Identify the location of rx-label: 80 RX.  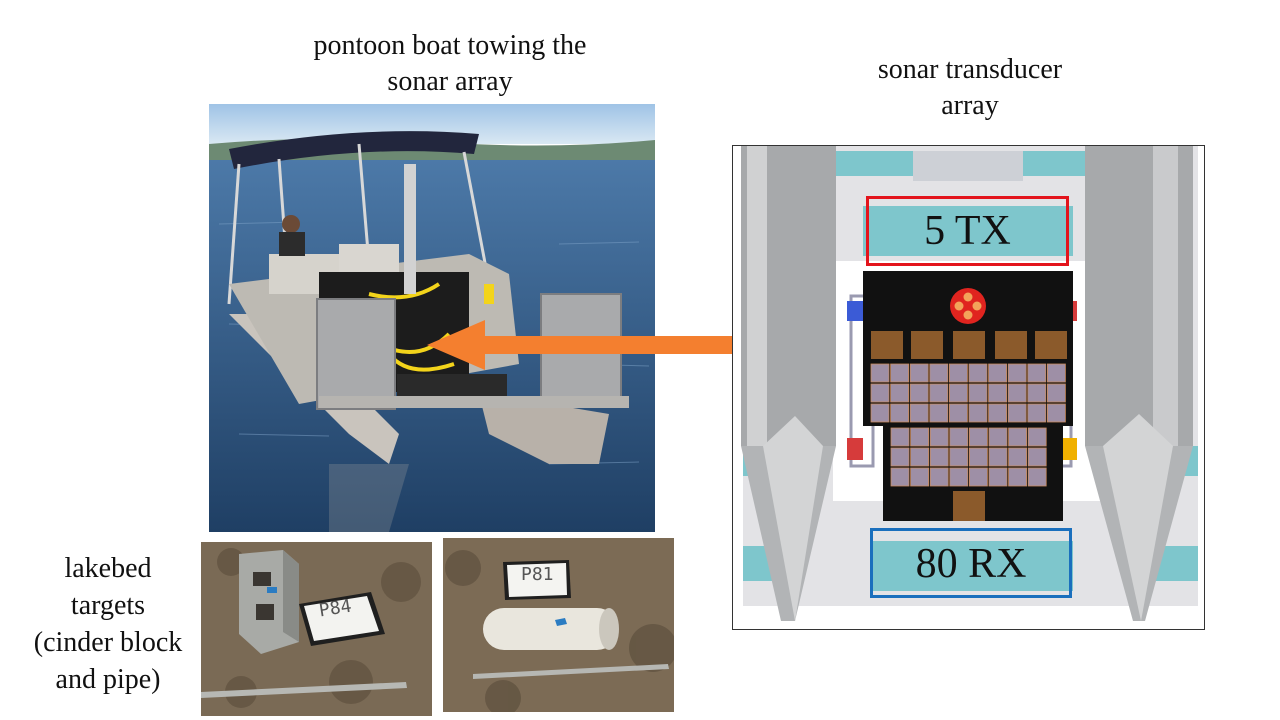
(971, 564).